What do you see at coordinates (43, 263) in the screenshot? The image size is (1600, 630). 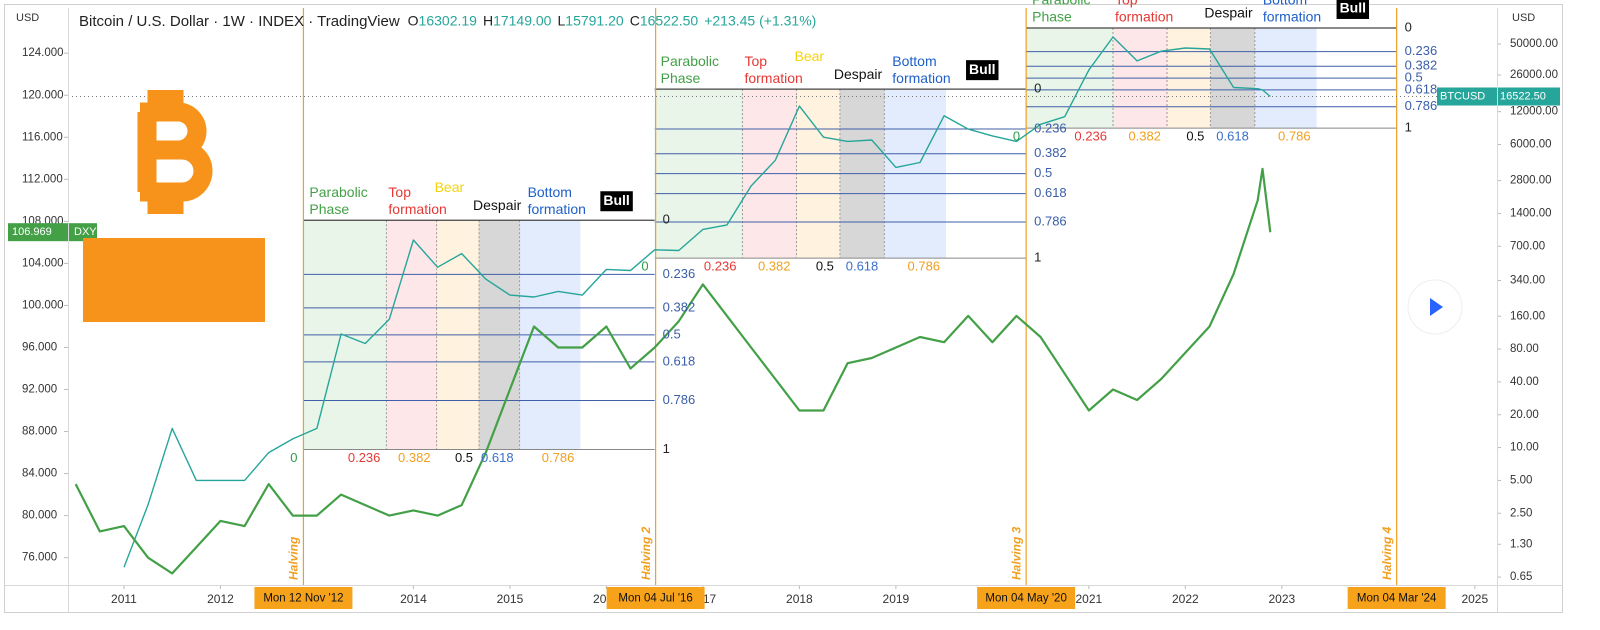 I see `y-tick-label: 104.000` at bounding box center [43, 263].